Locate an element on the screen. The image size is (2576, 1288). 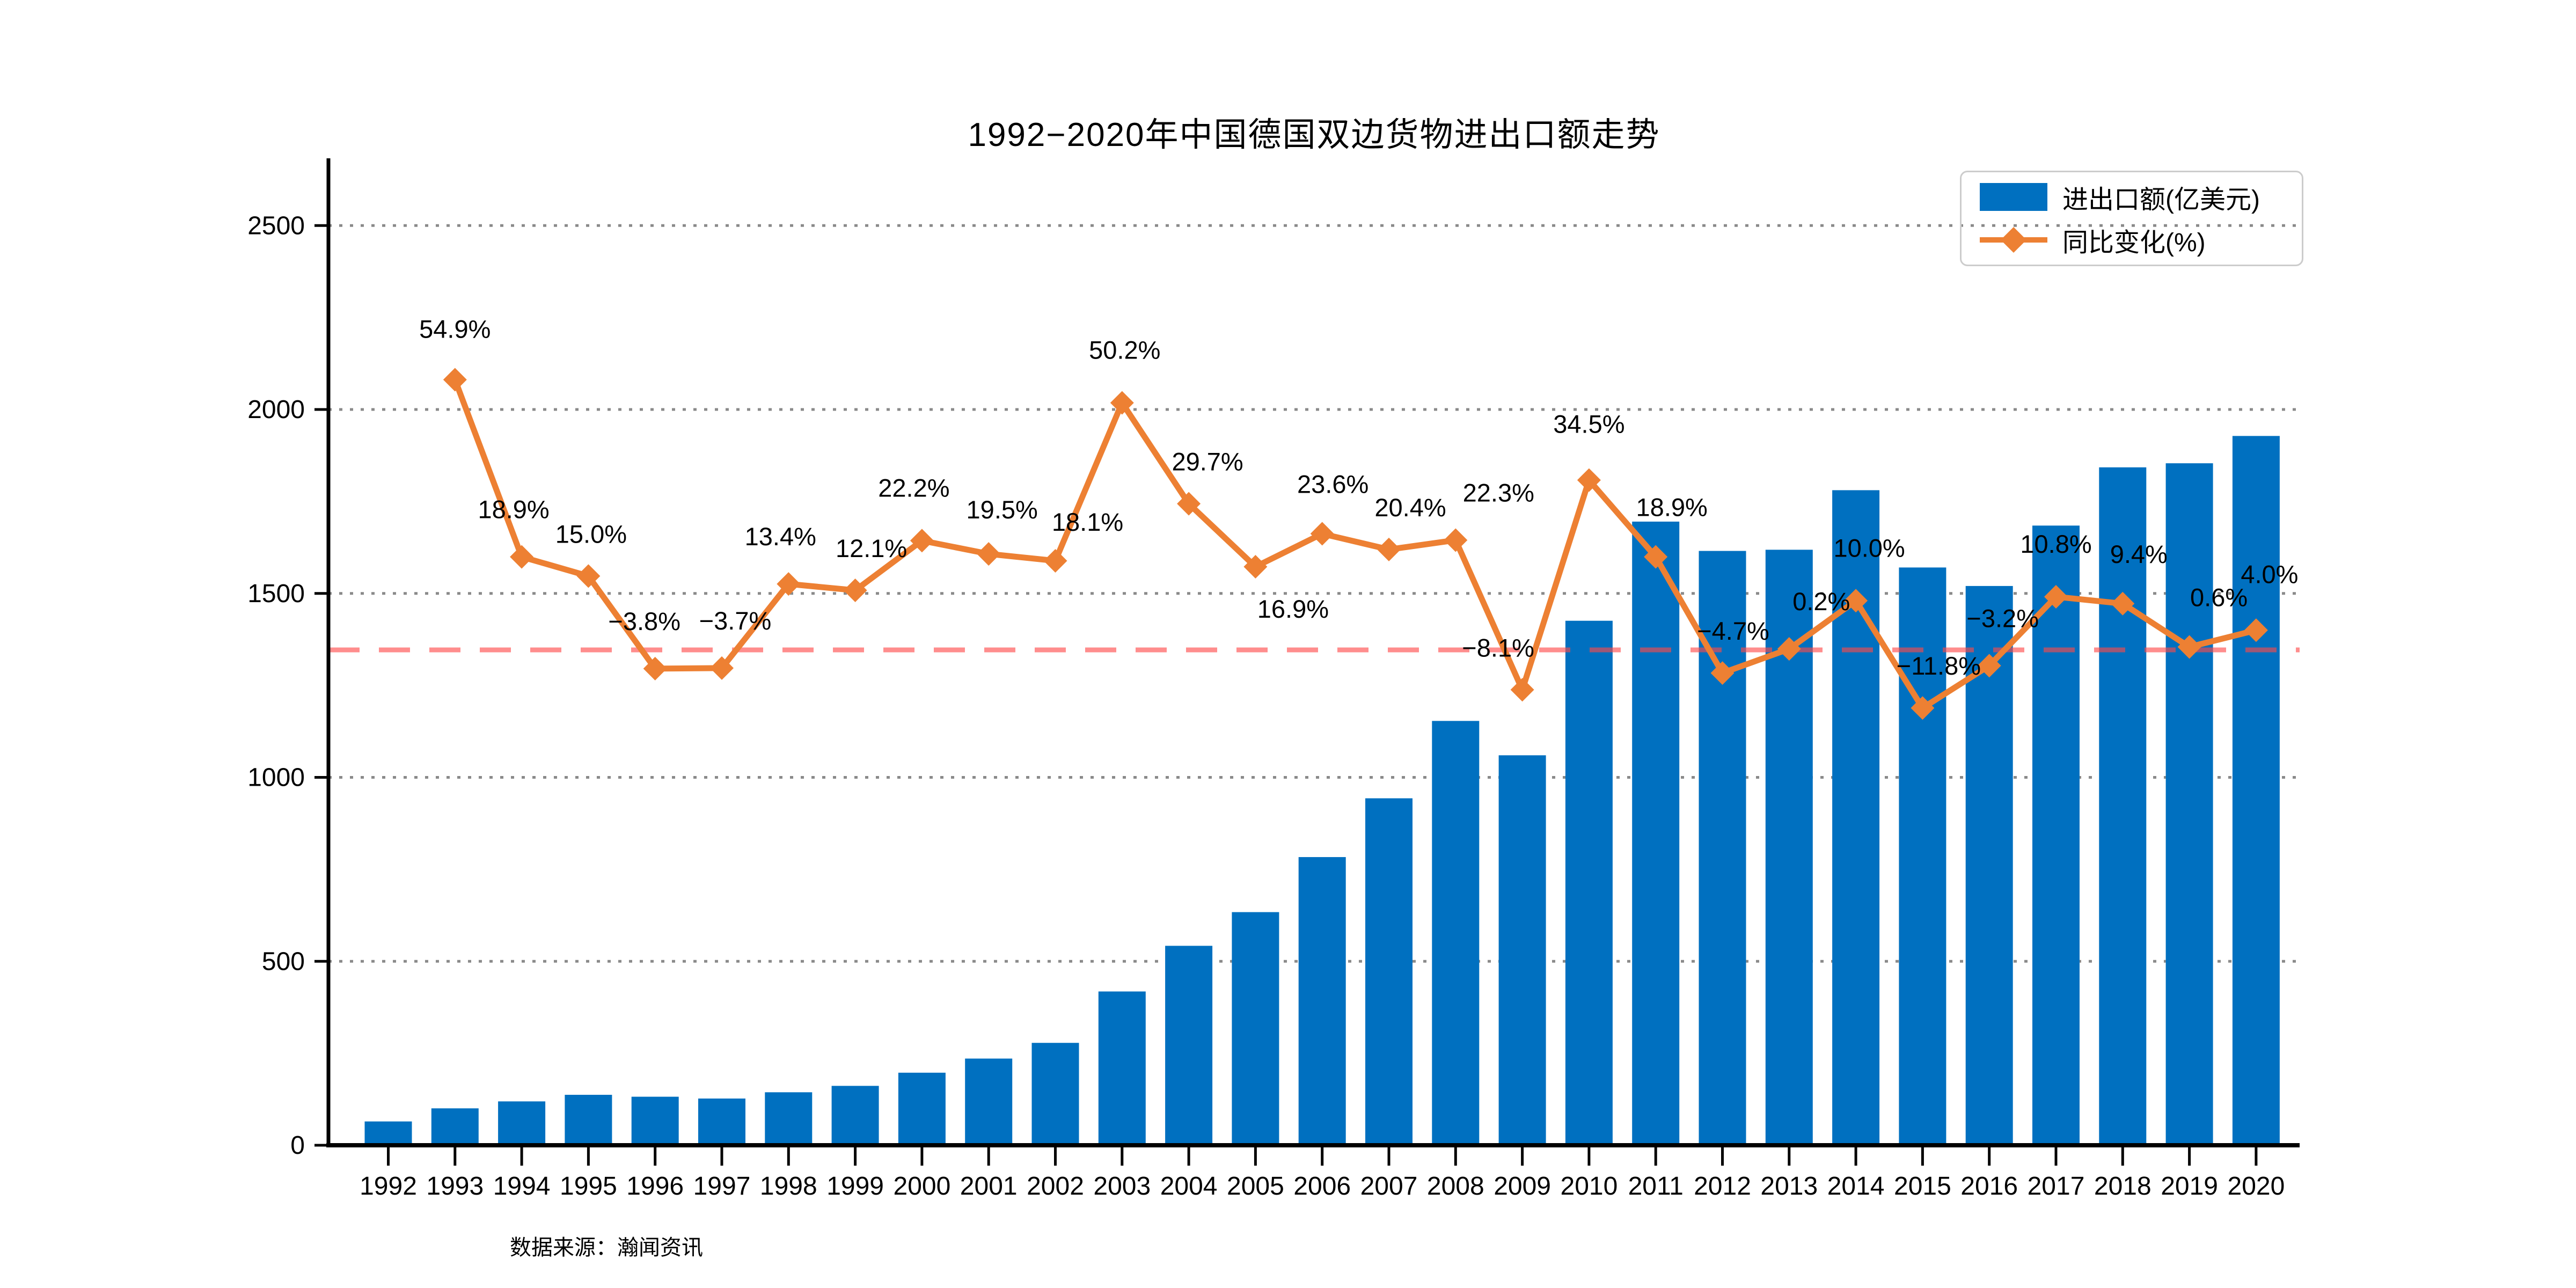
point-label-2019: 0.6% is located at coordinates (2219, 597).